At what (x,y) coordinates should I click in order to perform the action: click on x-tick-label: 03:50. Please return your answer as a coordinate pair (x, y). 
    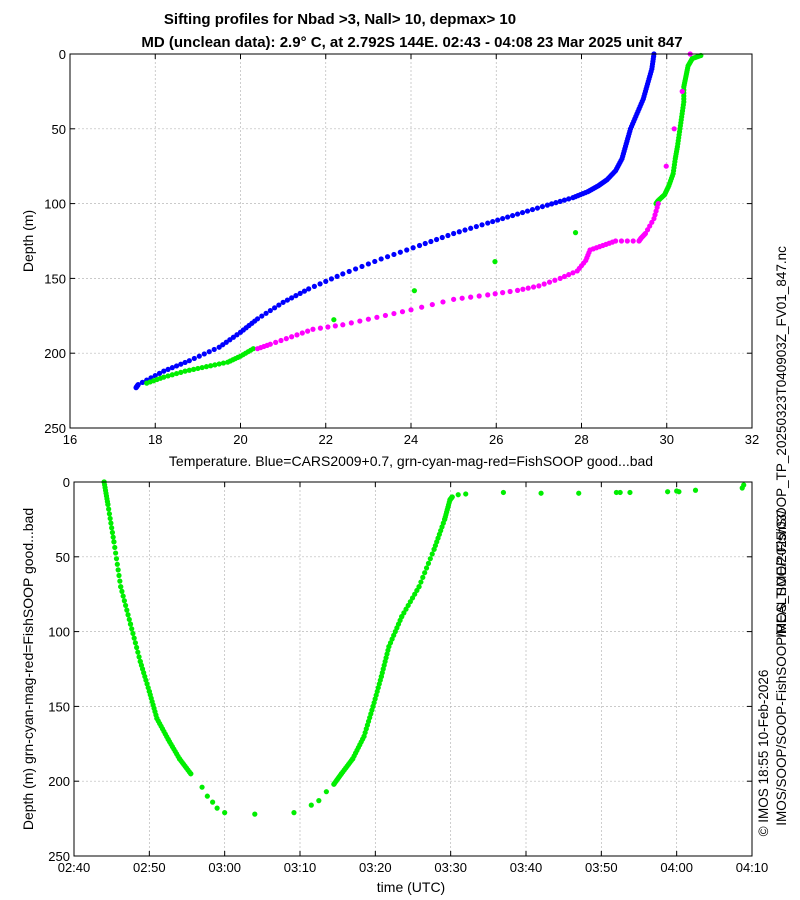
    Looking at the image, I should click on (601, 867).